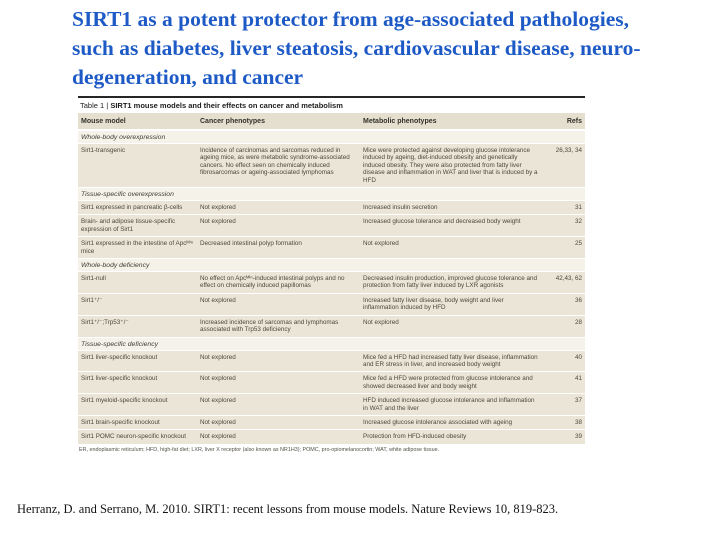 This screenshot has width=720, height=540. I want to click on cell-model: Sirt1-transgenic, so click(103, 150).